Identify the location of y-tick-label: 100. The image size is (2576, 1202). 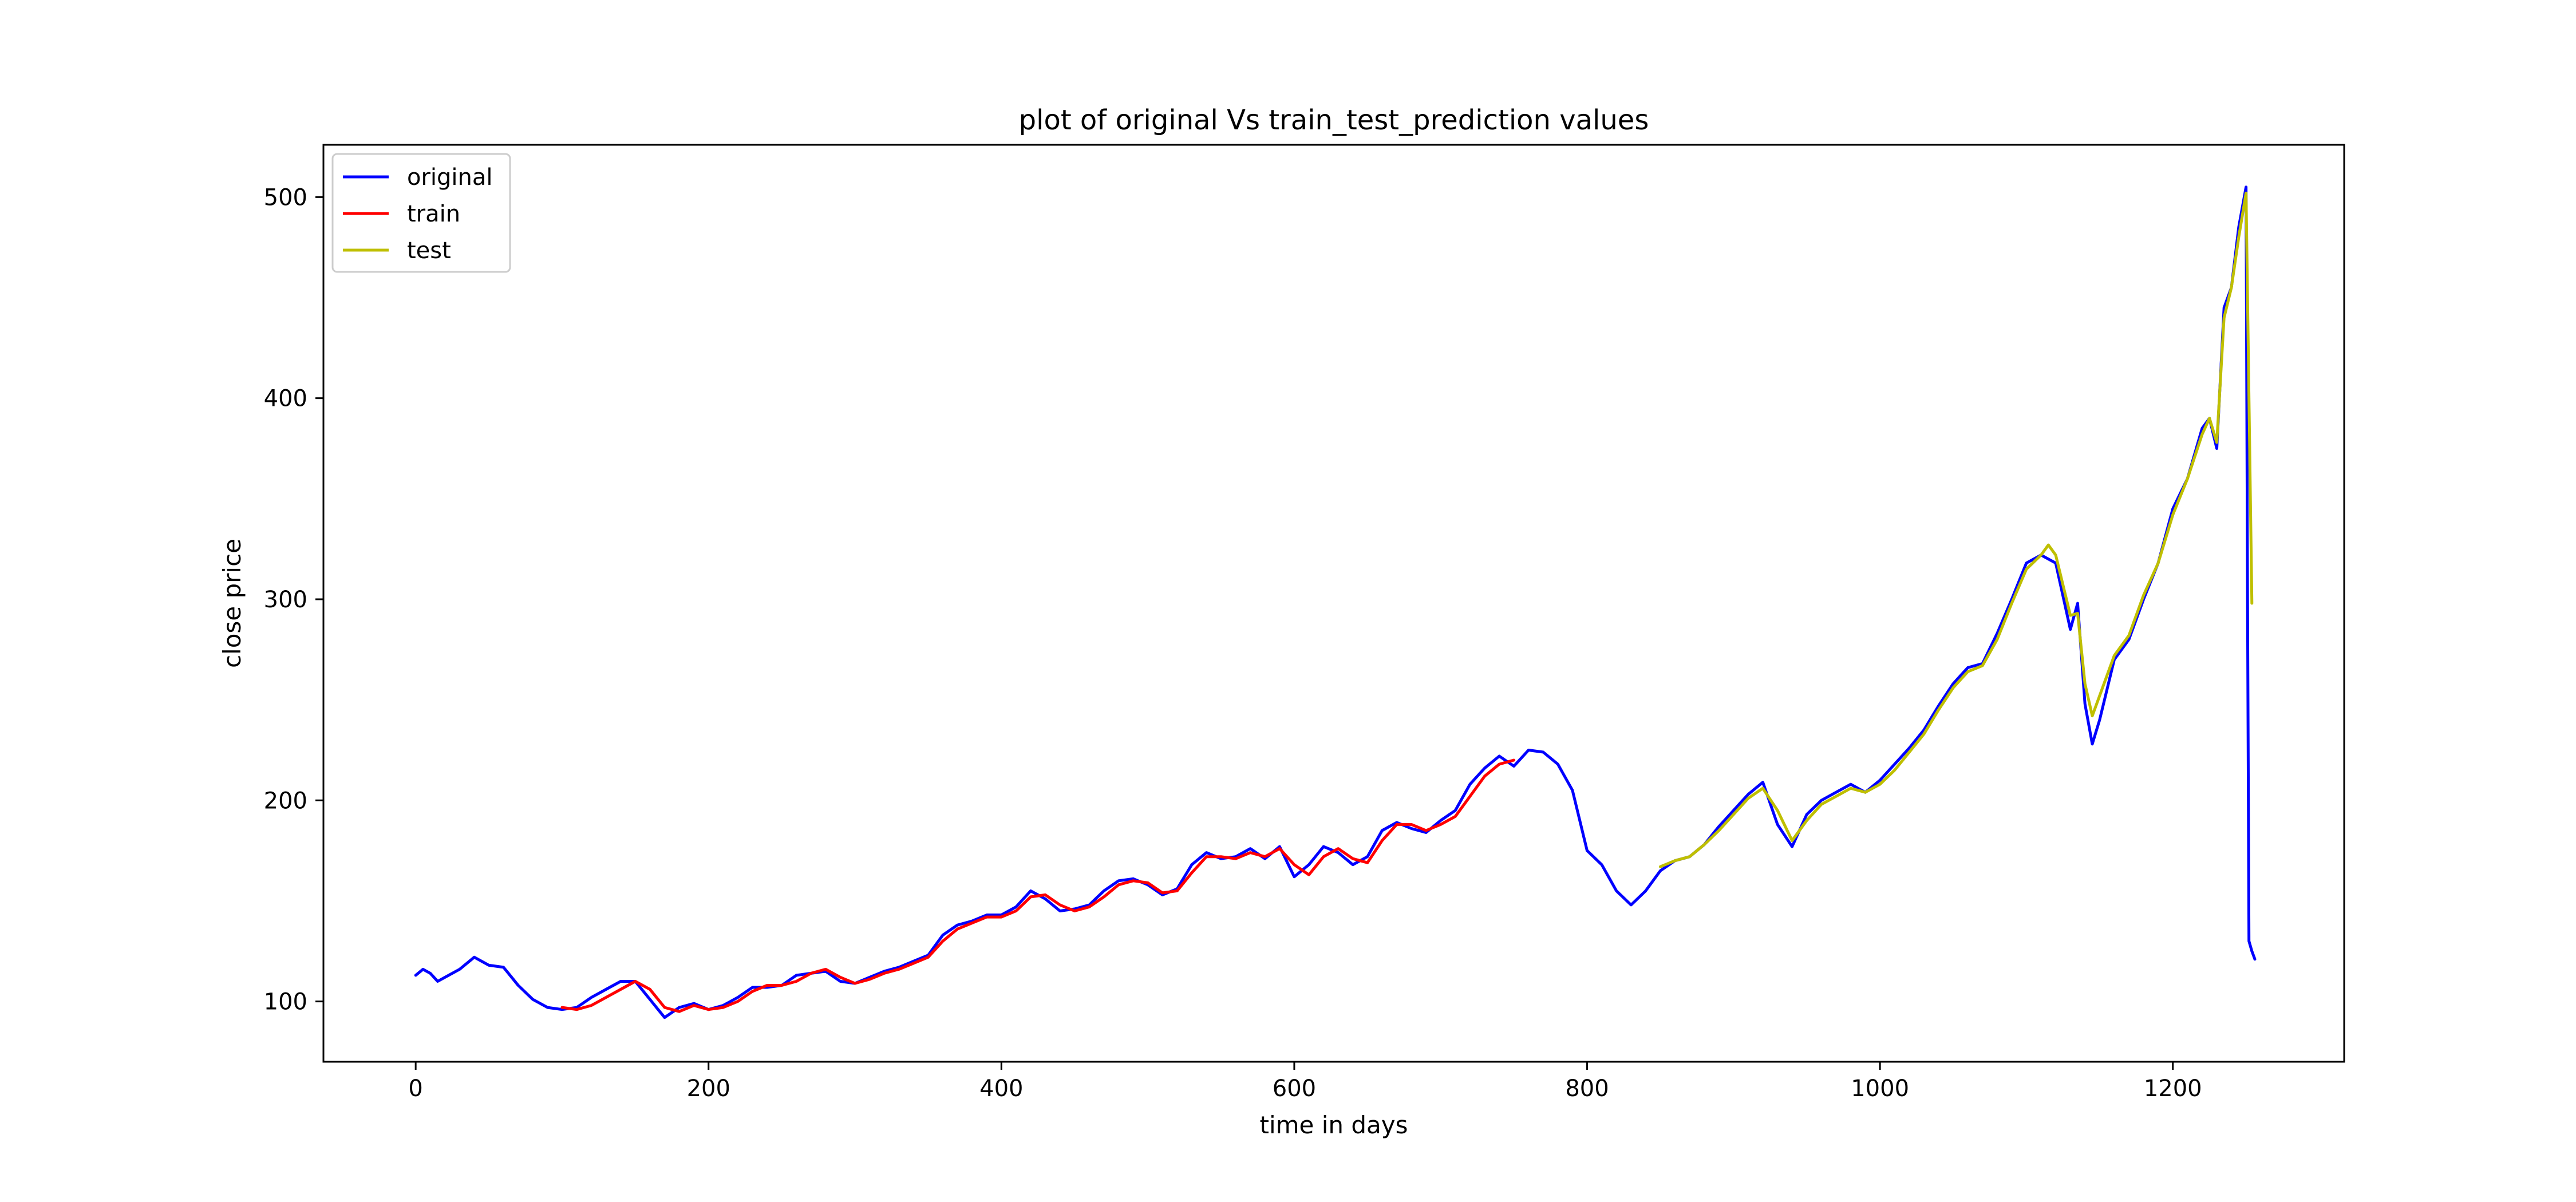
(285, 1002).